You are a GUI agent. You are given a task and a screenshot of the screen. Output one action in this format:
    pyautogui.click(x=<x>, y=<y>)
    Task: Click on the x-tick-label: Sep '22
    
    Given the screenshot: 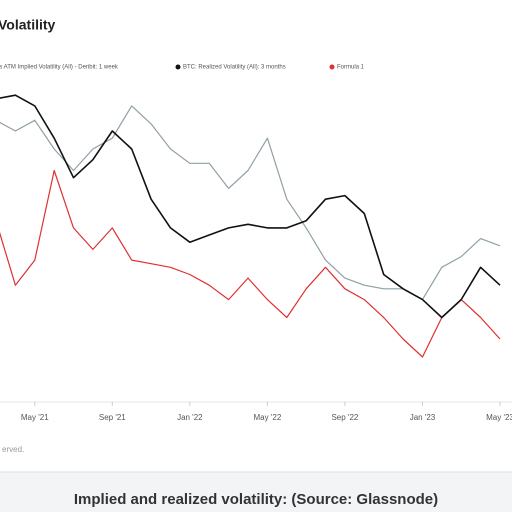 What is the action you would take?
    pyautogui.click(x=344, y=417)
    